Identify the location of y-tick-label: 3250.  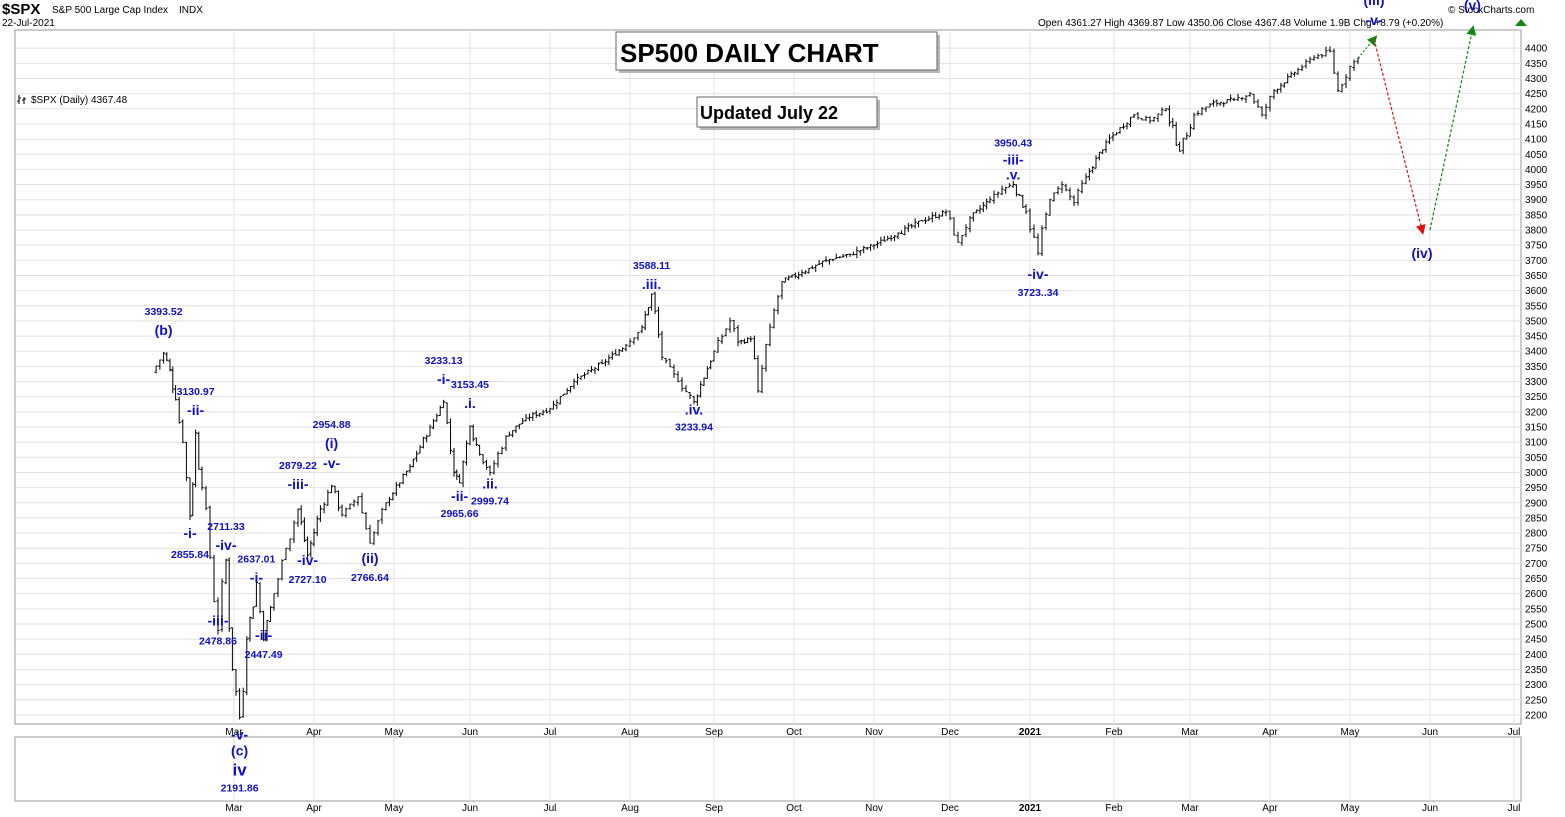
(1536, 397).